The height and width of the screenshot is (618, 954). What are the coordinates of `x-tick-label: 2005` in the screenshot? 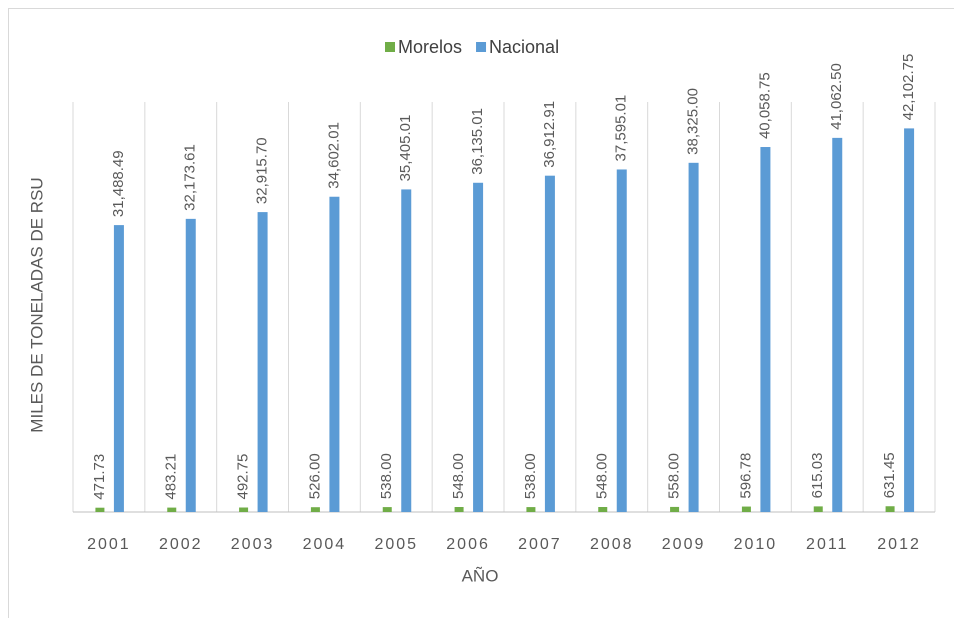 It's located at (396, 544).